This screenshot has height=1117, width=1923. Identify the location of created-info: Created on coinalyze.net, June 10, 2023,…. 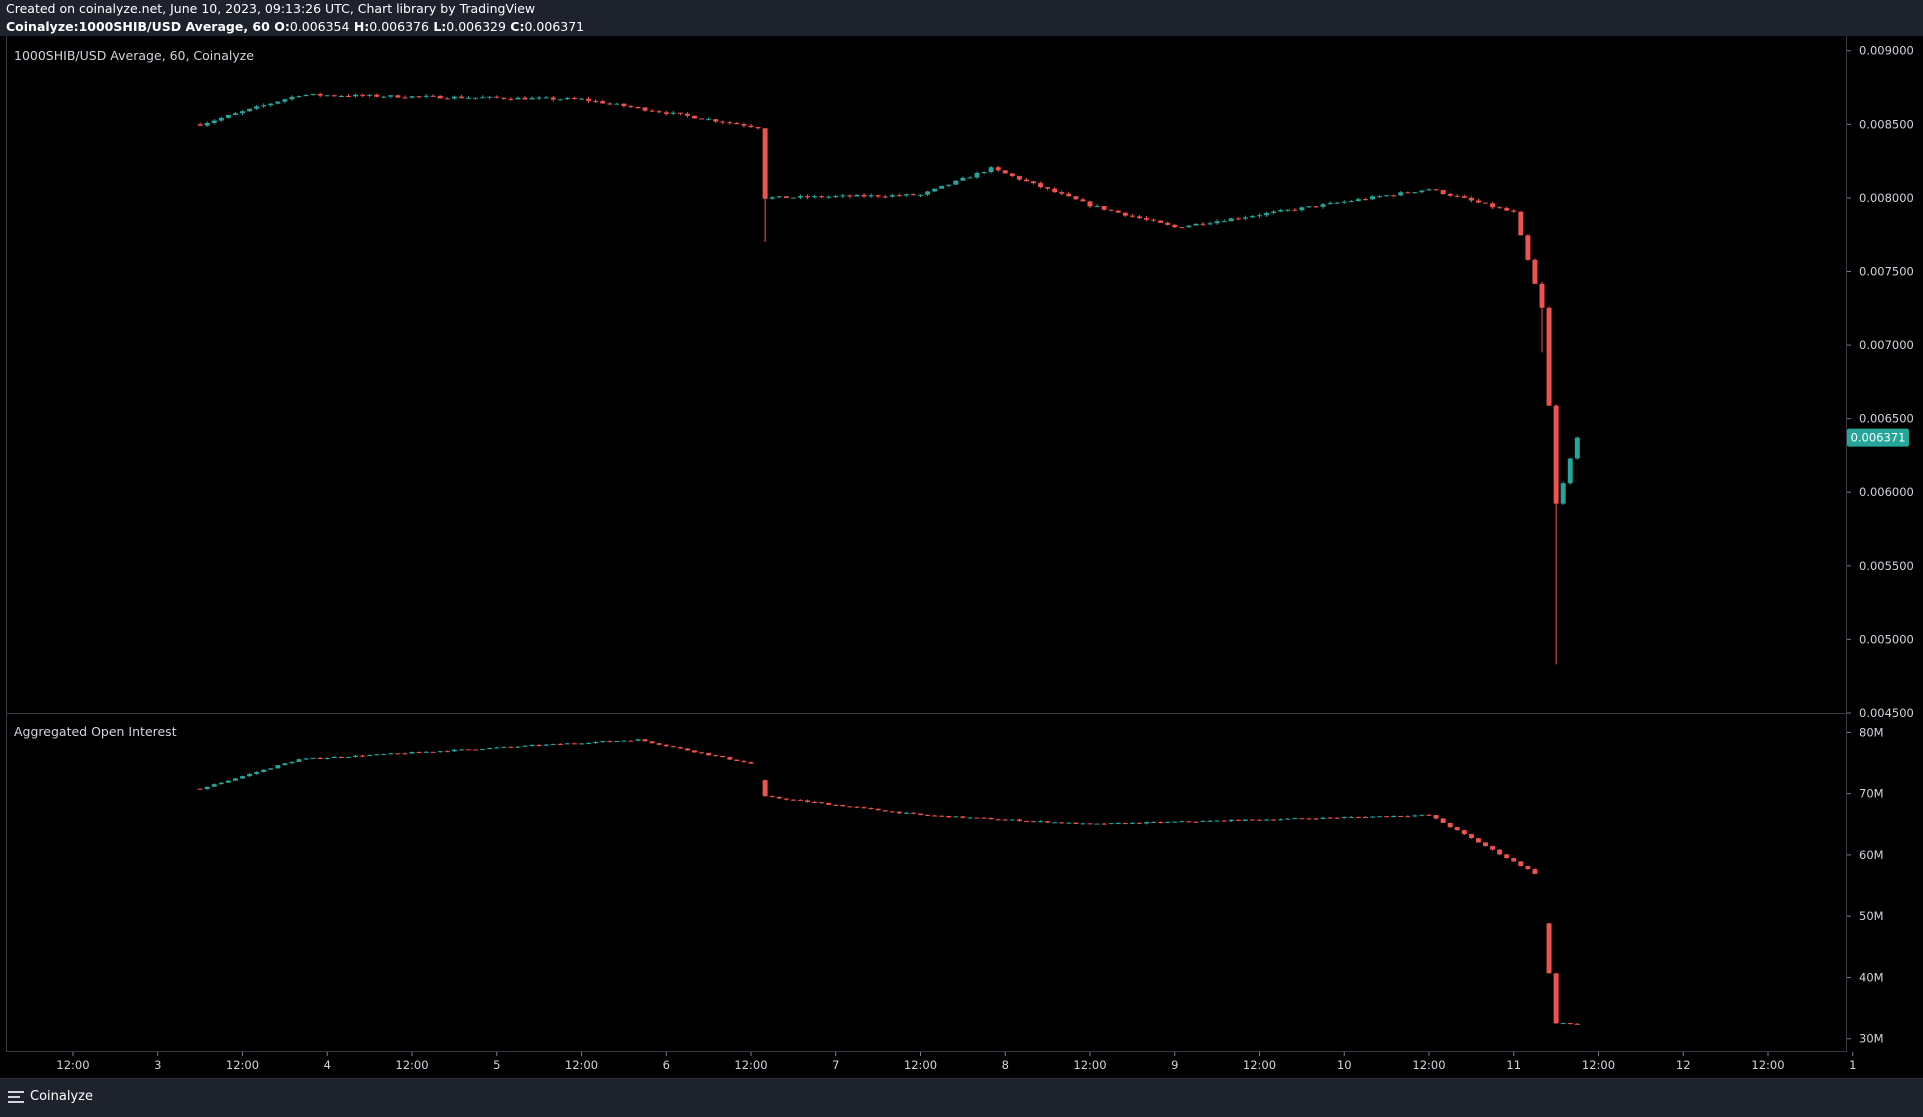
(271, 8).